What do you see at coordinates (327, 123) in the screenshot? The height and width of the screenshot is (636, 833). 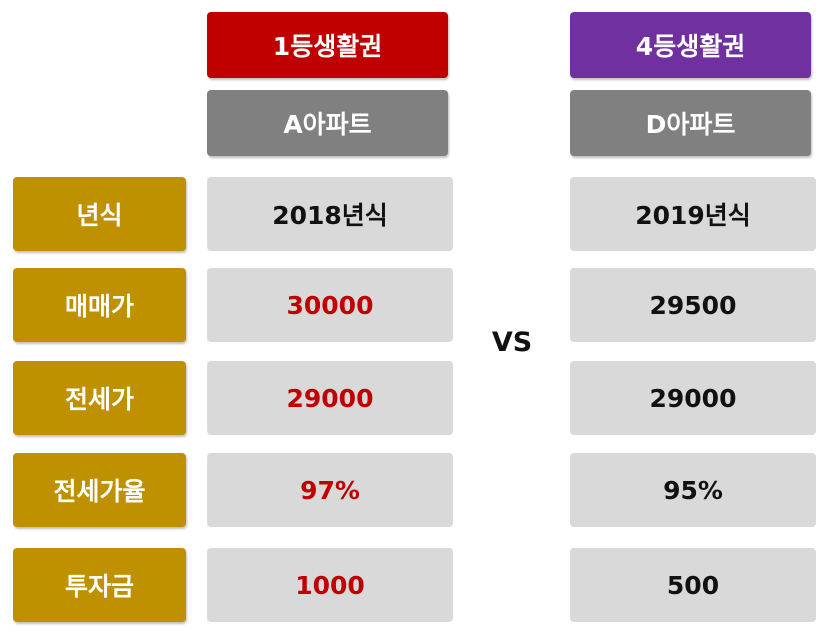 I see `left-apartment-name: A아파트` at bounding box center [327, 123].